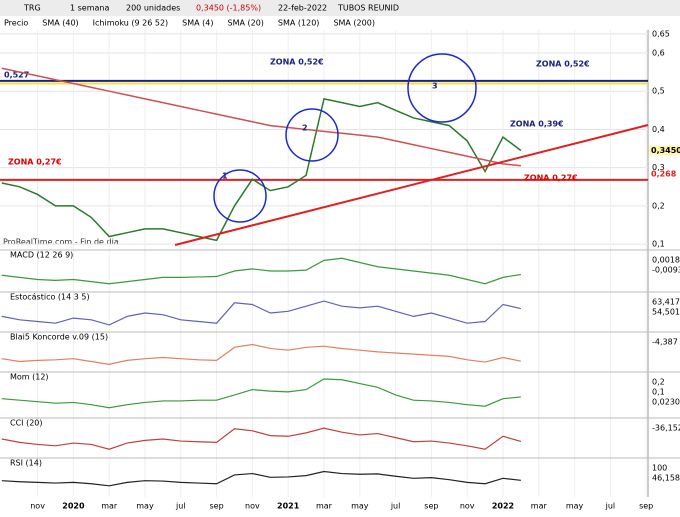 The image size is (680, 517). What do you see at coordinates (658, 91) in the screenshot?
I see `y-tick-label: 0,5` at bounding box center [658, 91].